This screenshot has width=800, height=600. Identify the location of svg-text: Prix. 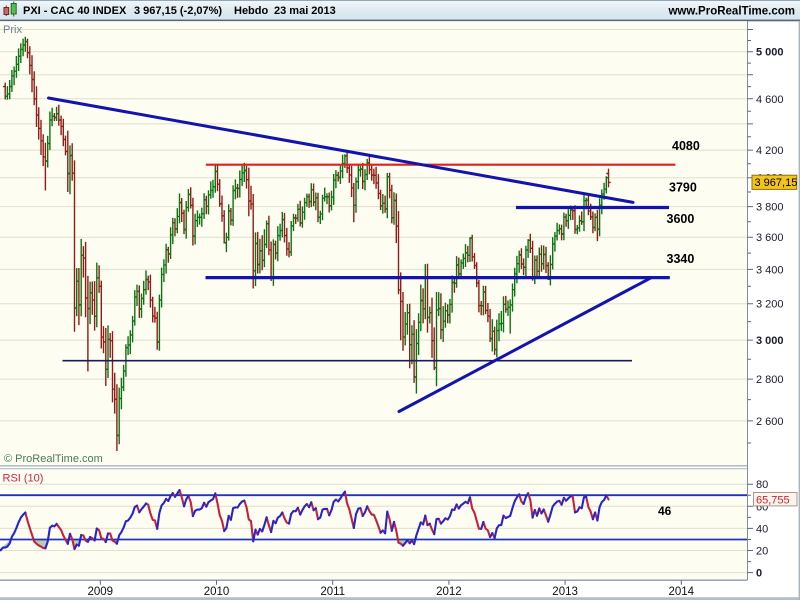
(12, 30).